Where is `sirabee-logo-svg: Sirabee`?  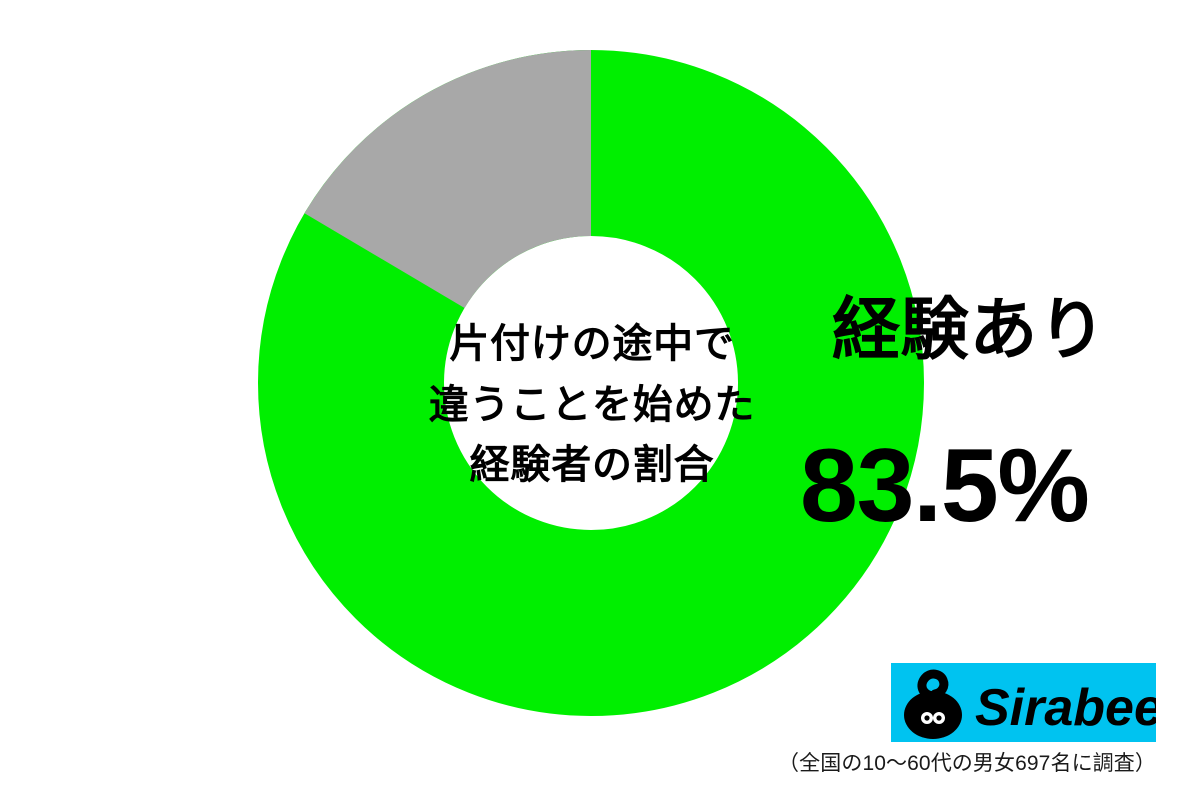 sirabee-logo-svg: Sirabee is located at coordinates (1030, 704).